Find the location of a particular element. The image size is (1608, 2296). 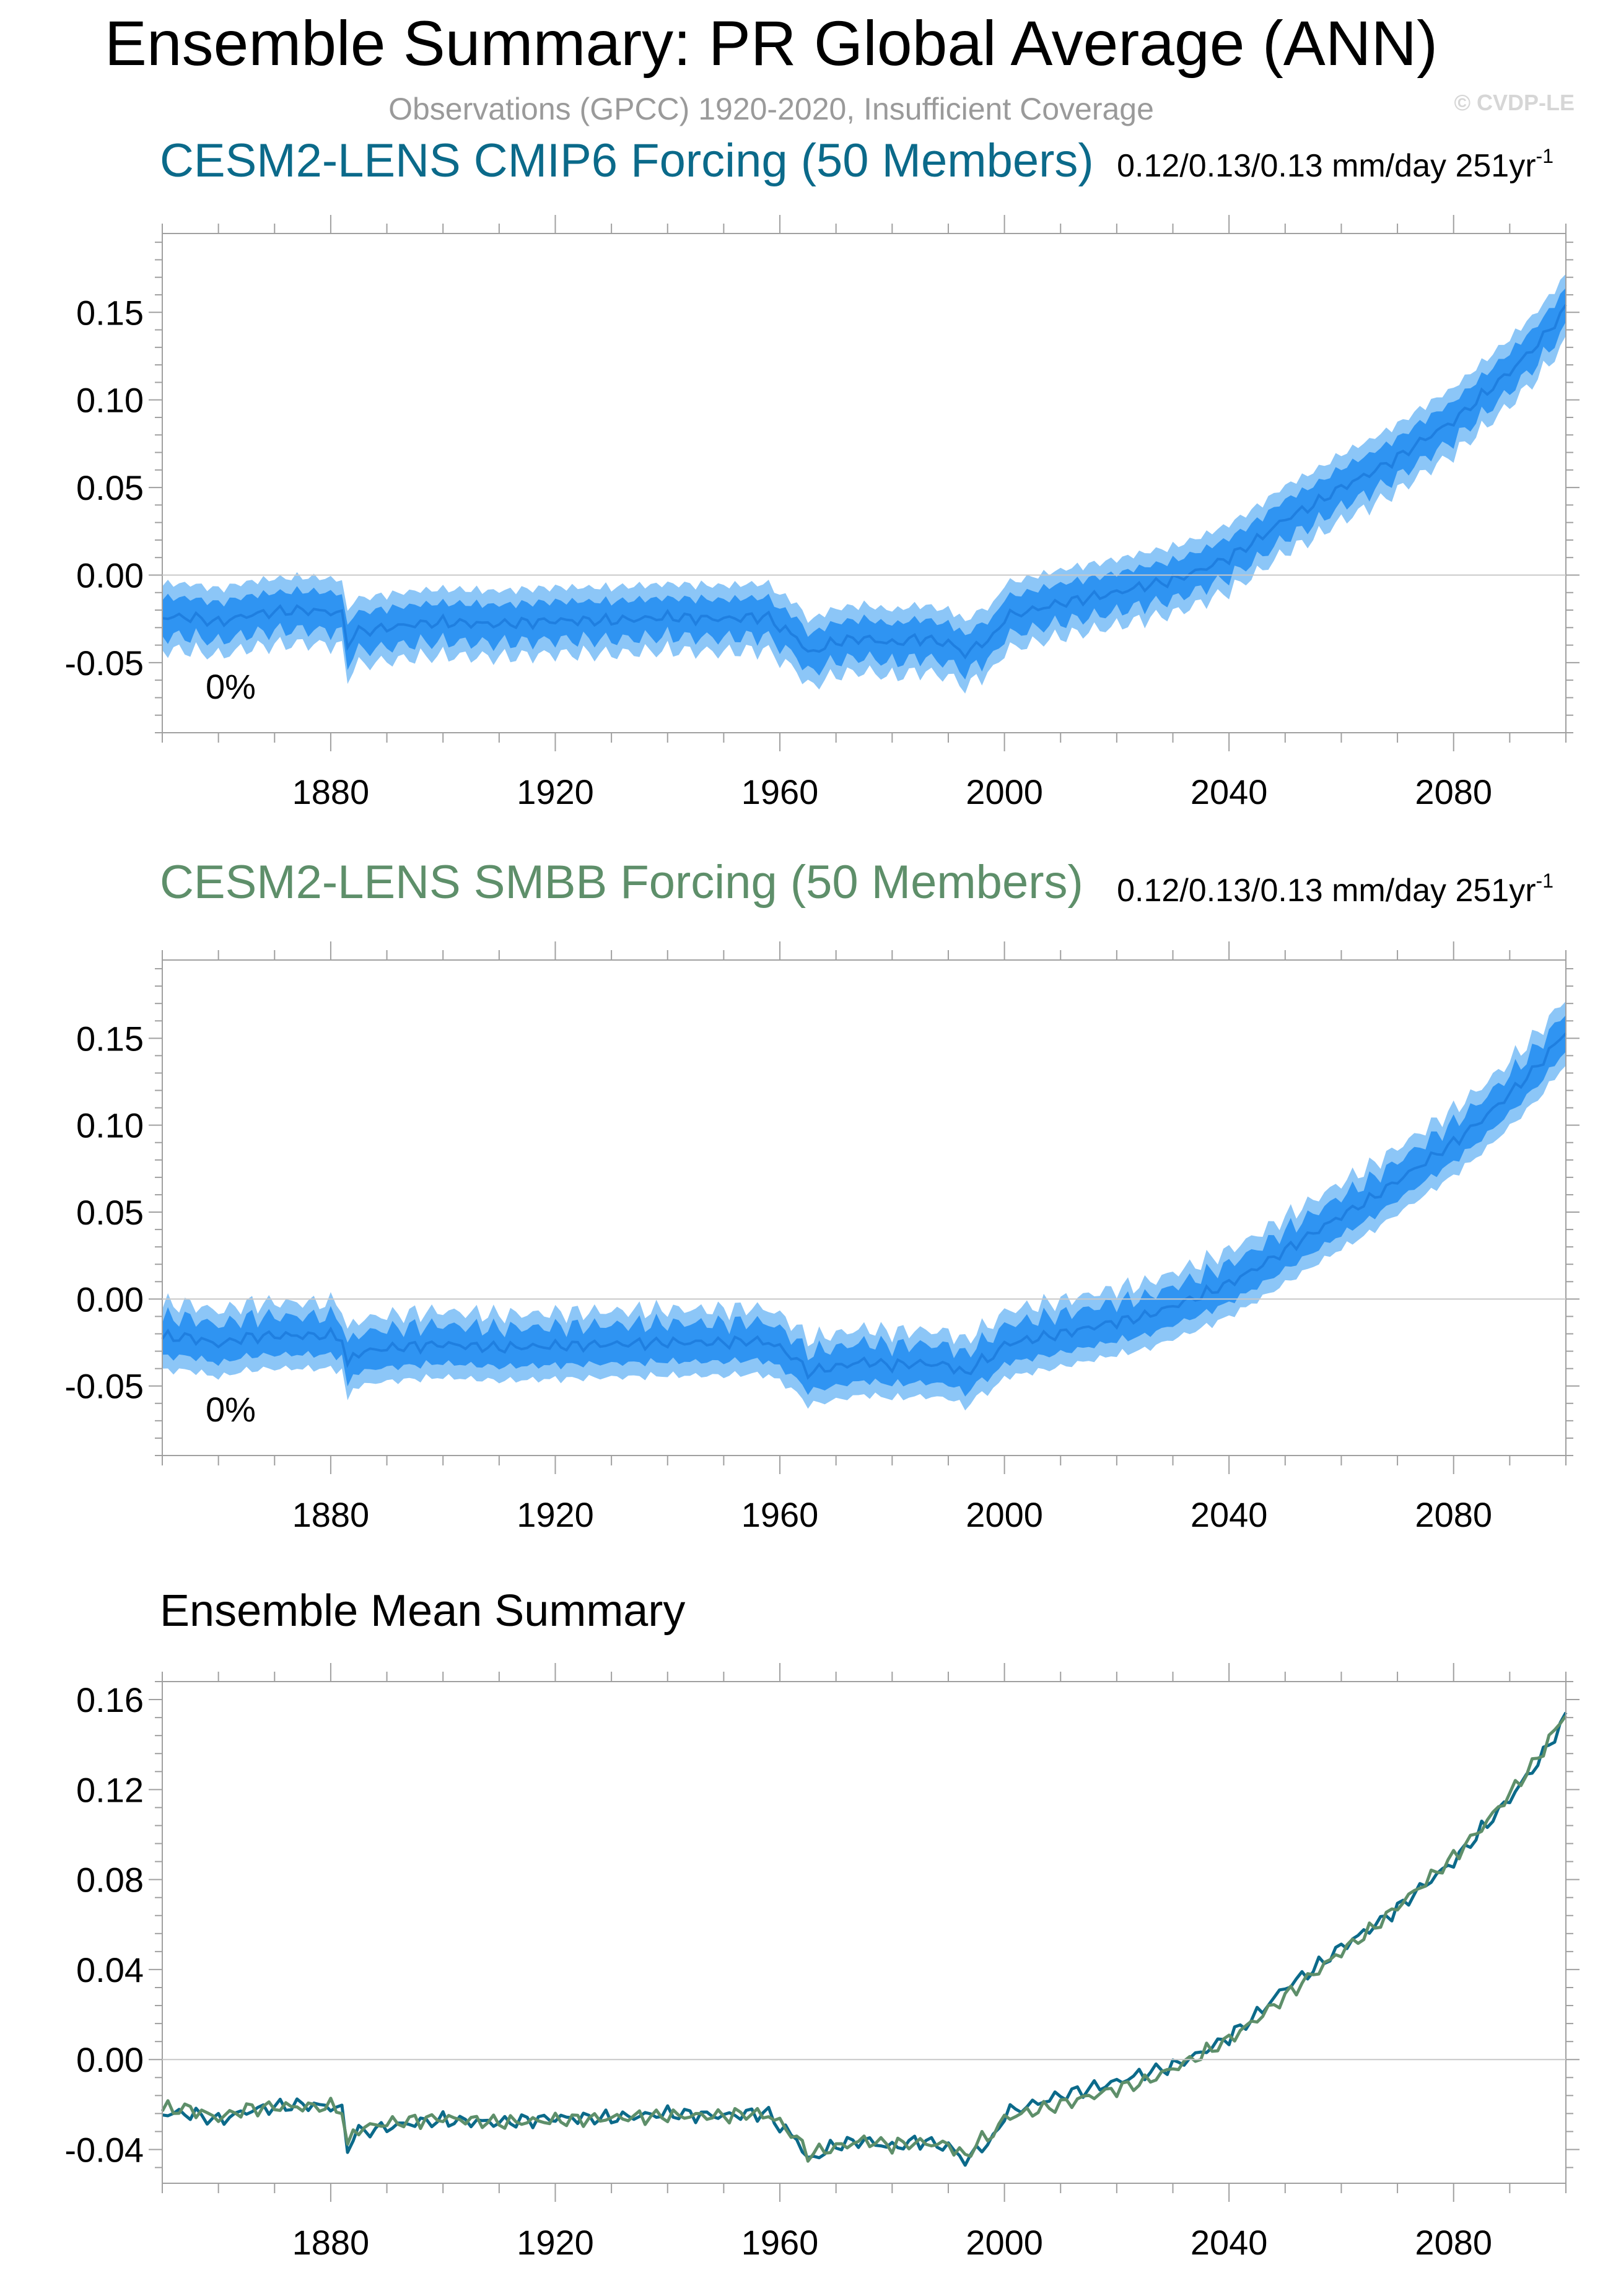

y-tick-label: 0.04 is located at coordinates (110, 1969).